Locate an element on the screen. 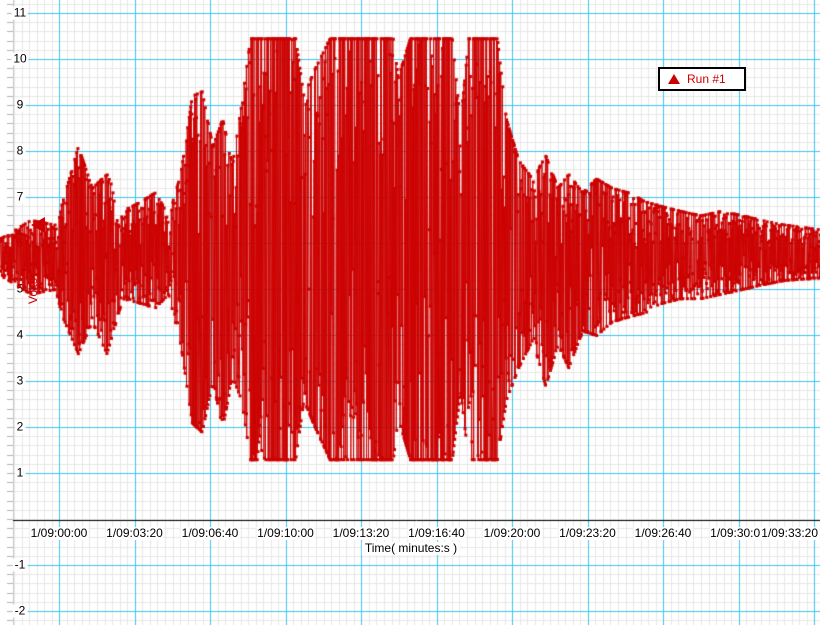  y-axis-marker-icon is located at coordinates (38, 224).